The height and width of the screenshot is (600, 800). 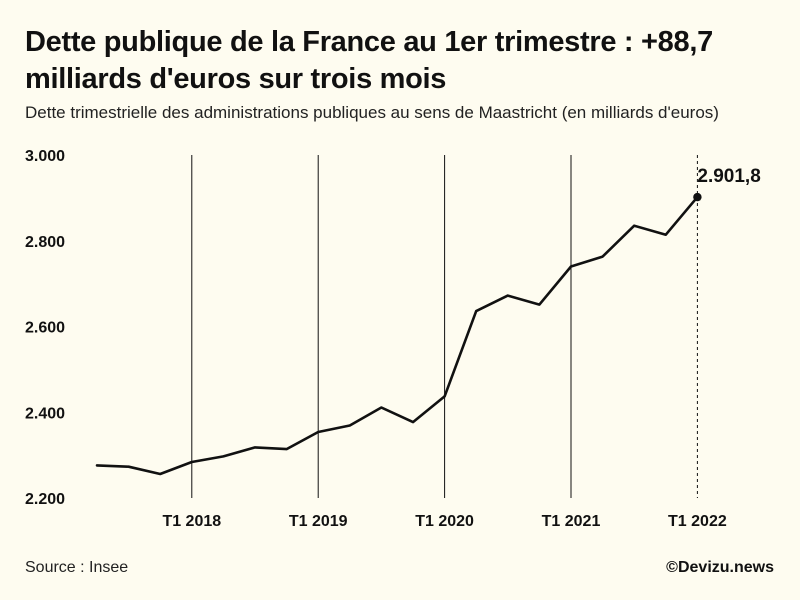 I want to click on y-tick-label: 2.400, so click(x=45, y=413).